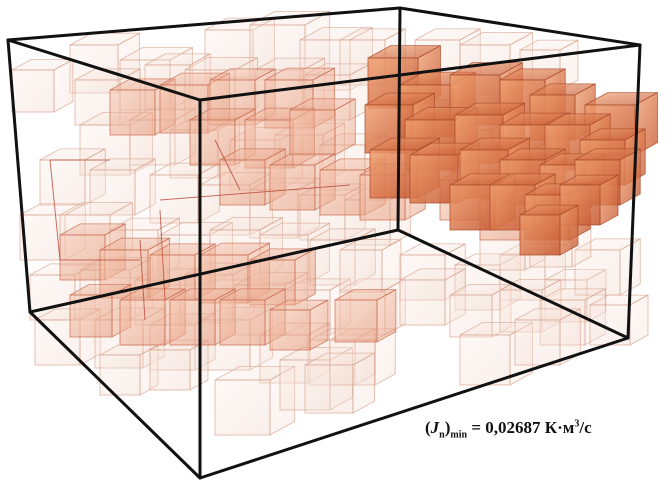 The image size is (667, 485). What do you see at coordinates (459, 435) in the screenshot?
I see `caption-min-sub: min` at bounding box center [459, 435].